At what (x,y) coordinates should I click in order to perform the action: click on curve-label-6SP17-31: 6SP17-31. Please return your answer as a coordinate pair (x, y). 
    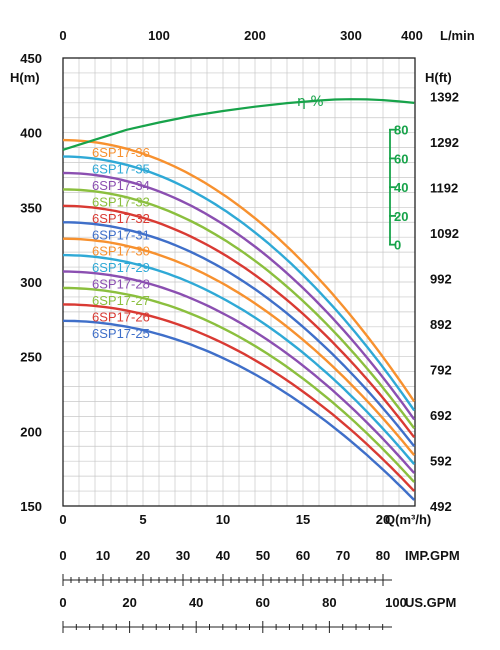
    Looking at the image, I should click on (121, 234).